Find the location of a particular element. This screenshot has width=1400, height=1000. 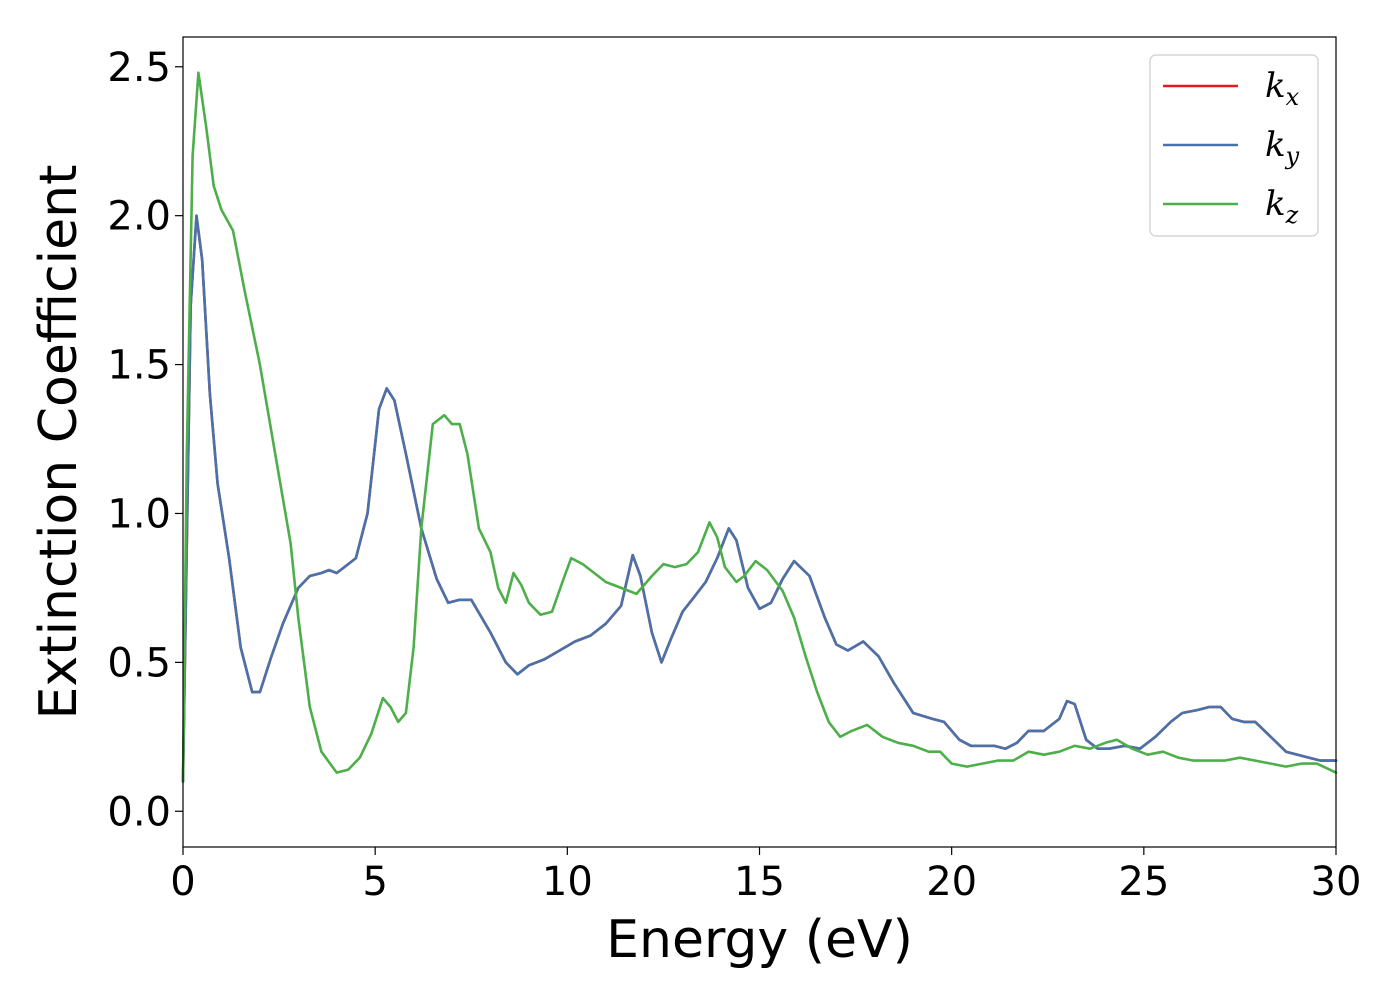

x-tick-label: 5 is located at coordinates (374, 882).